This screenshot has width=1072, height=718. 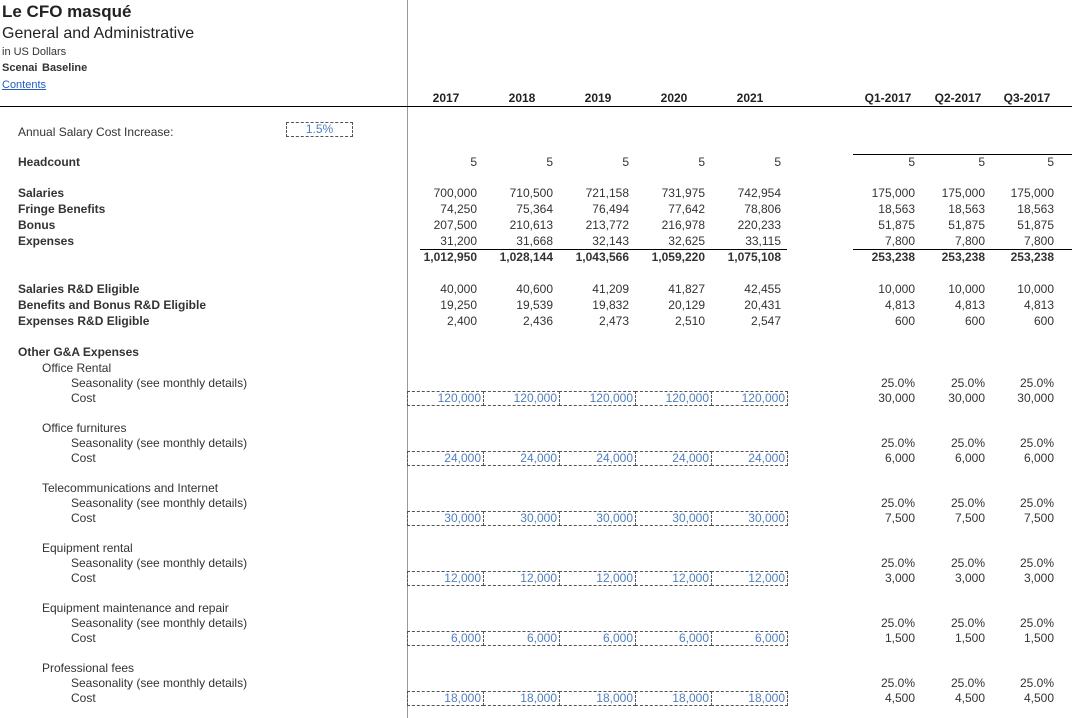 What do you see at coordinates (610, 241) in the screenshot?
I see `year-value: 32,143` at bounding box center [610, 241].